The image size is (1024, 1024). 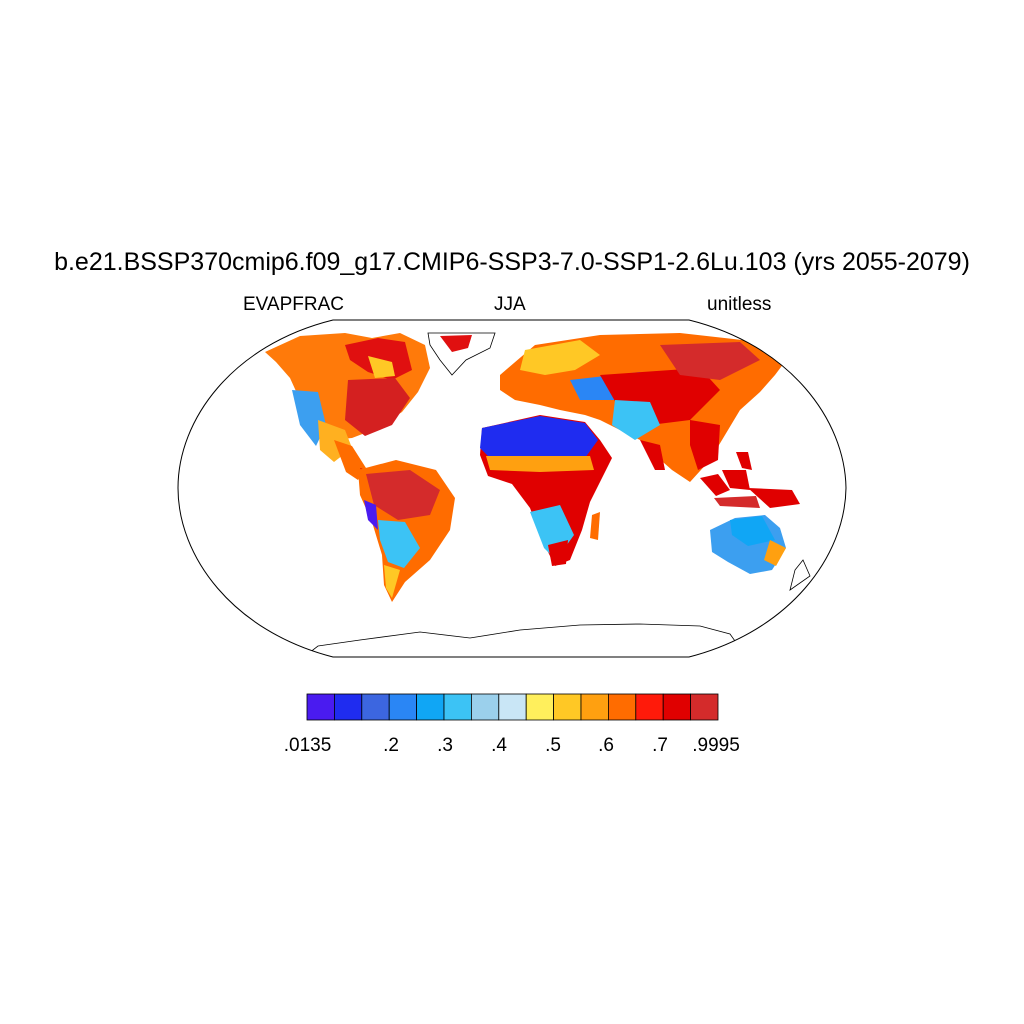 What do you see at coordinates (645, 407) in the screenshot?
I see `eurasia-landmass` at bounding box center [645, 407].